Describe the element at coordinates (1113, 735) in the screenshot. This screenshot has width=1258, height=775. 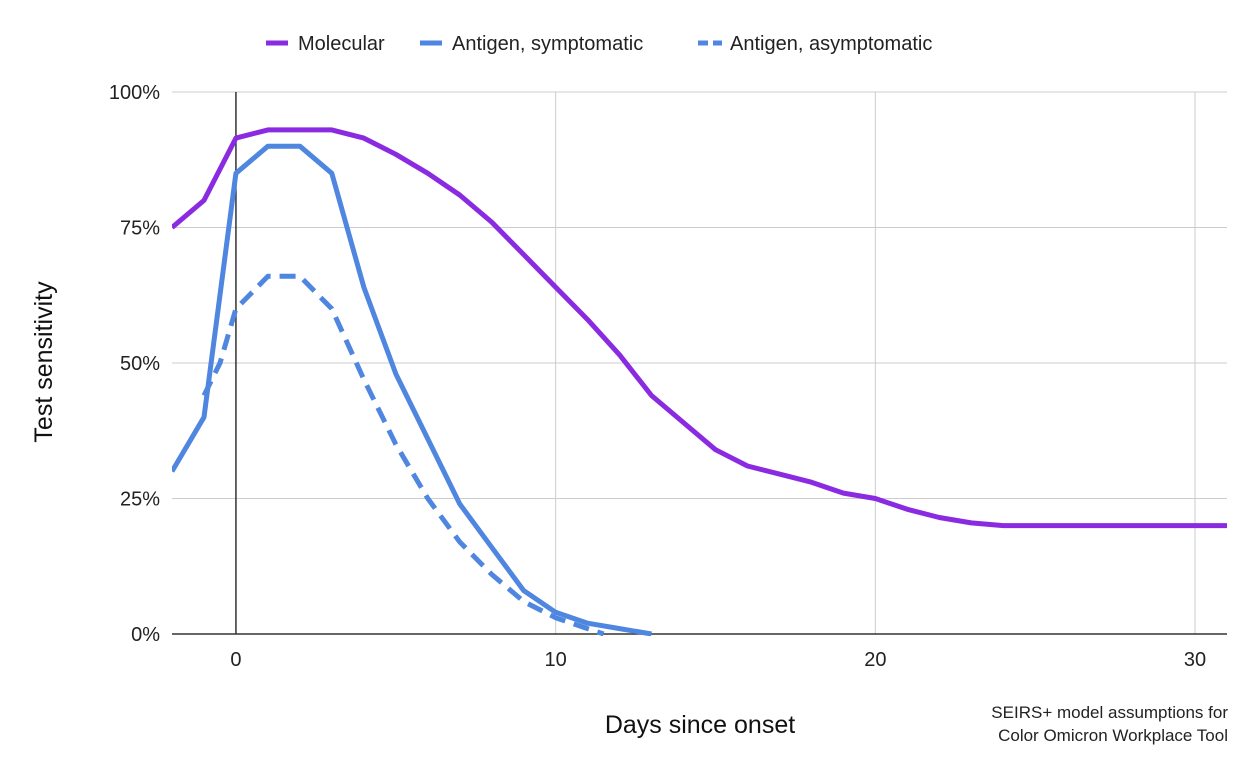
I see `caption-line-2: Color Omicron Workplace Tool` at that location.